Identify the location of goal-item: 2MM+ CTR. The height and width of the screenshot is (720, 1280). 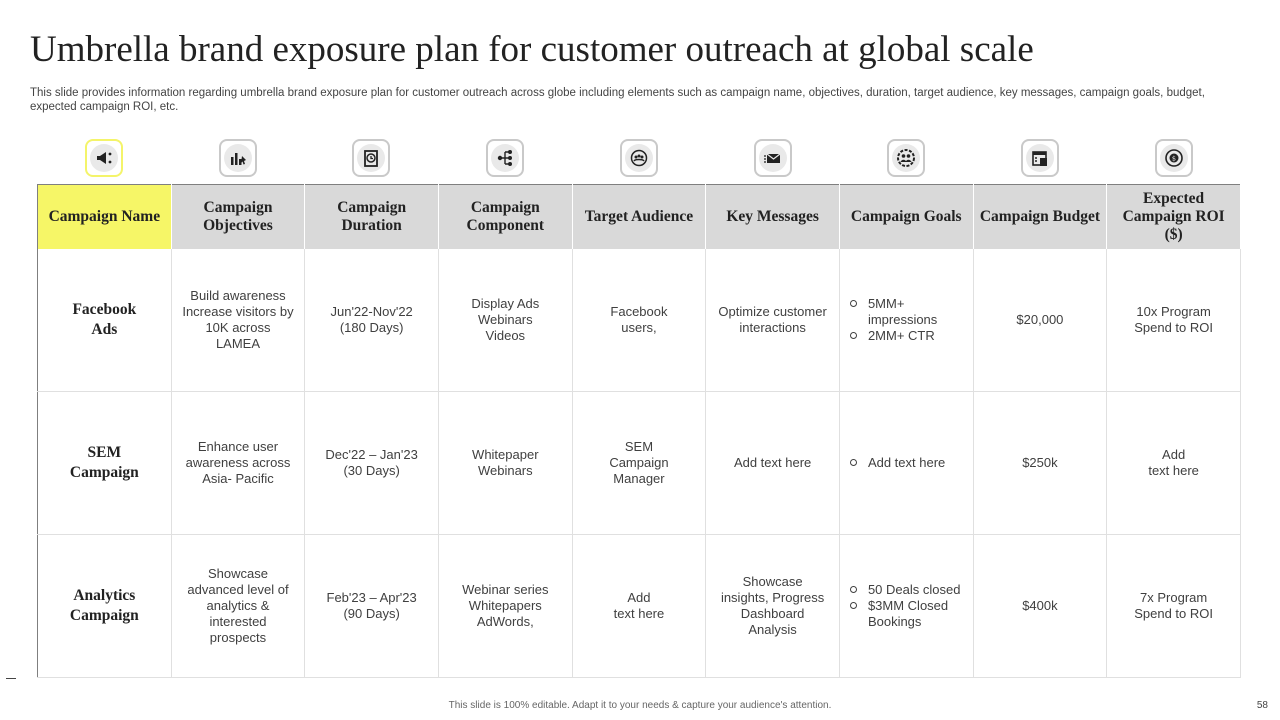
(907, 336).